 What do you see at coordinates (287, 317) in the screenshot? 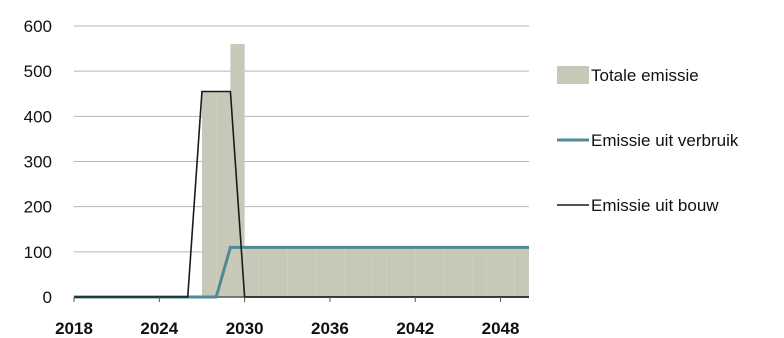
I see `x-axis-ticks: 2018 2024 2030 2036 2042 2048` at bounding box center [287, 317].